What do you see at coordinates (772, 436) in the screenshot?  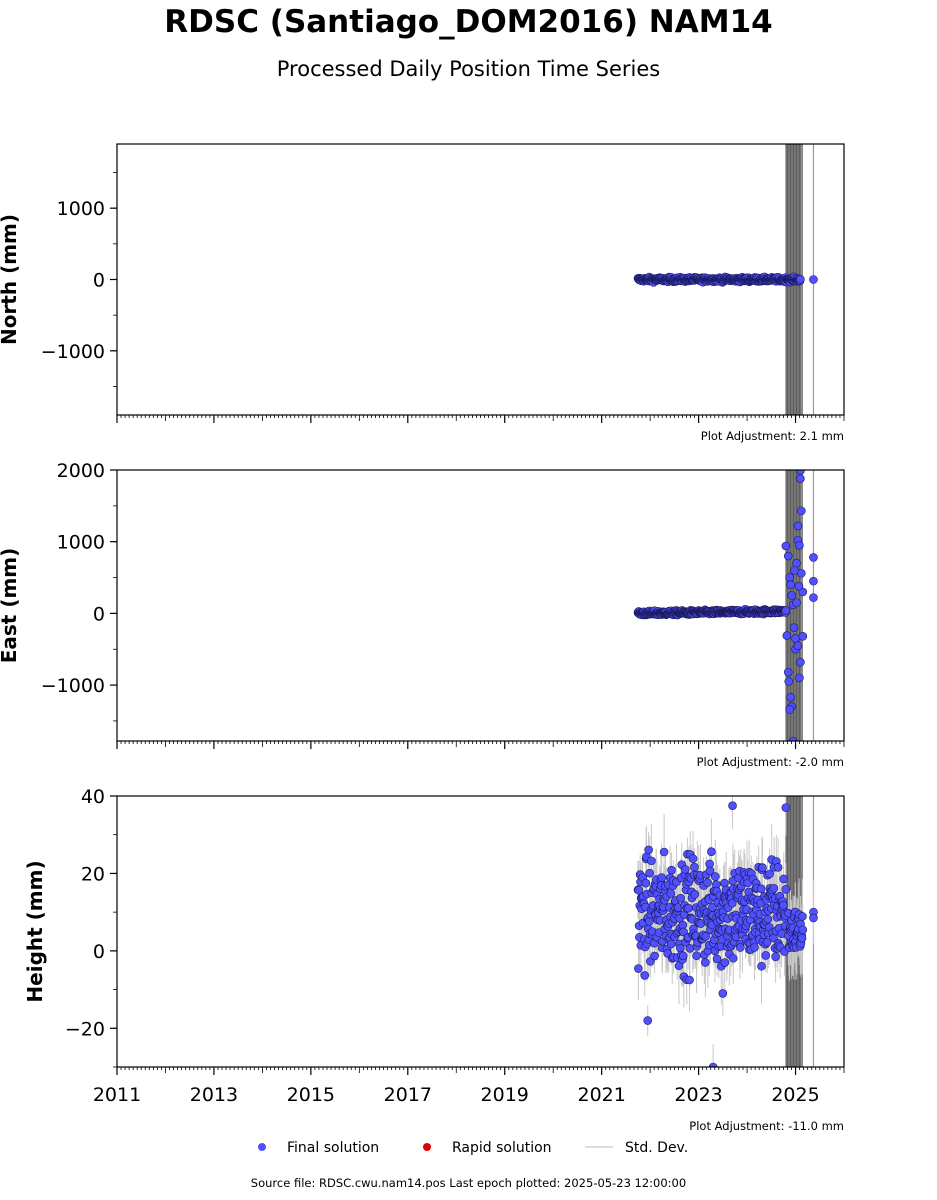 I see `plot-adjustment-note: Plot Adjustment: 2.1 mm` at bounding box center [772, 436].